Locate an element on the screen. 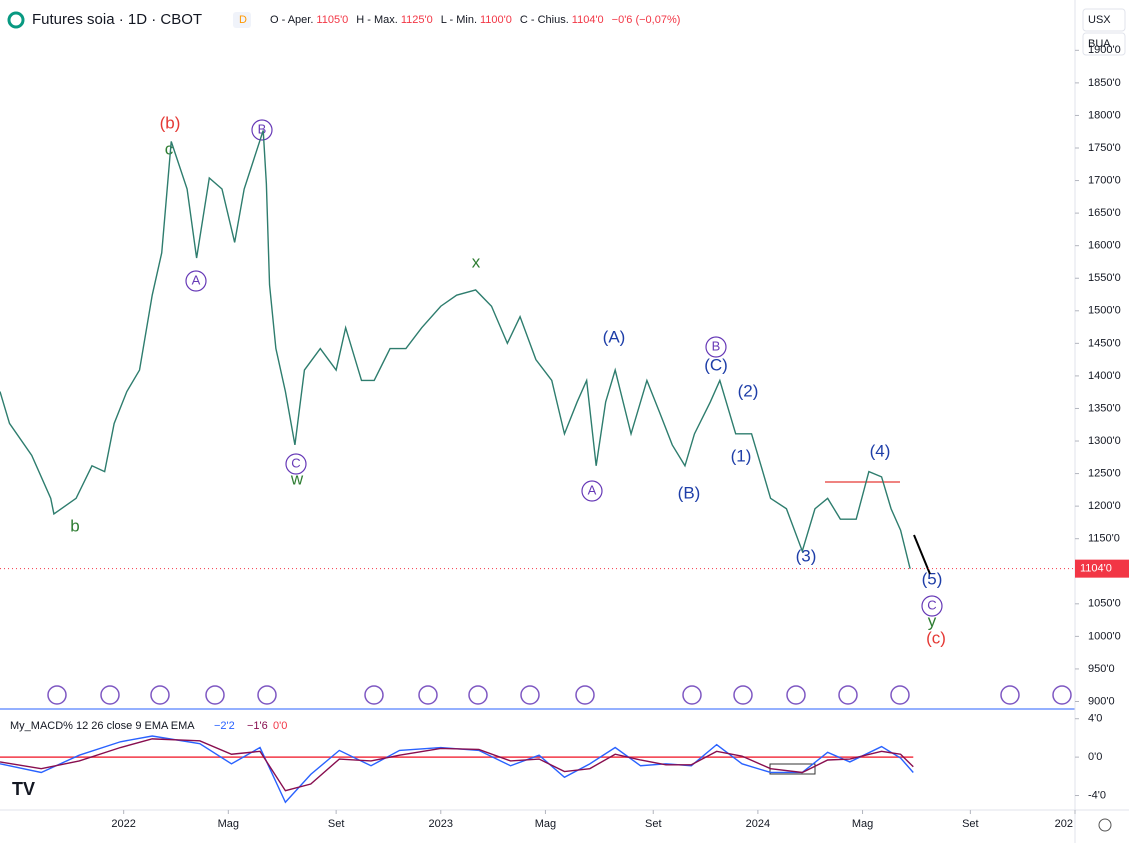  settings-icon is located at coordinates (1105, 825).